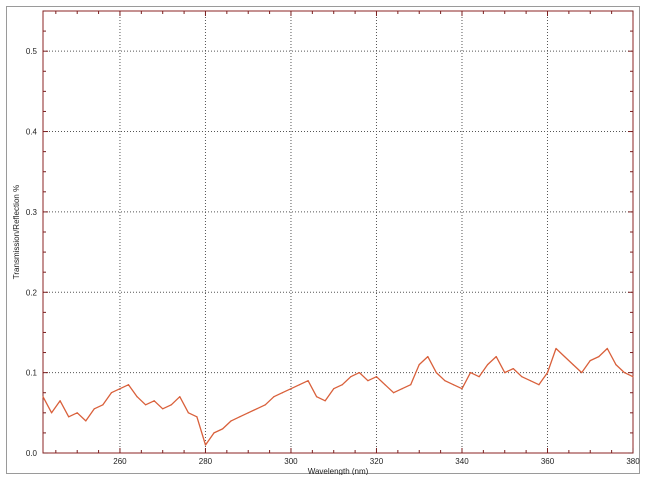 The image size is (645, 480). Describe the element at coordinates (462, 461) in the screenshot. I see `x-tick-label: 340` at that location.